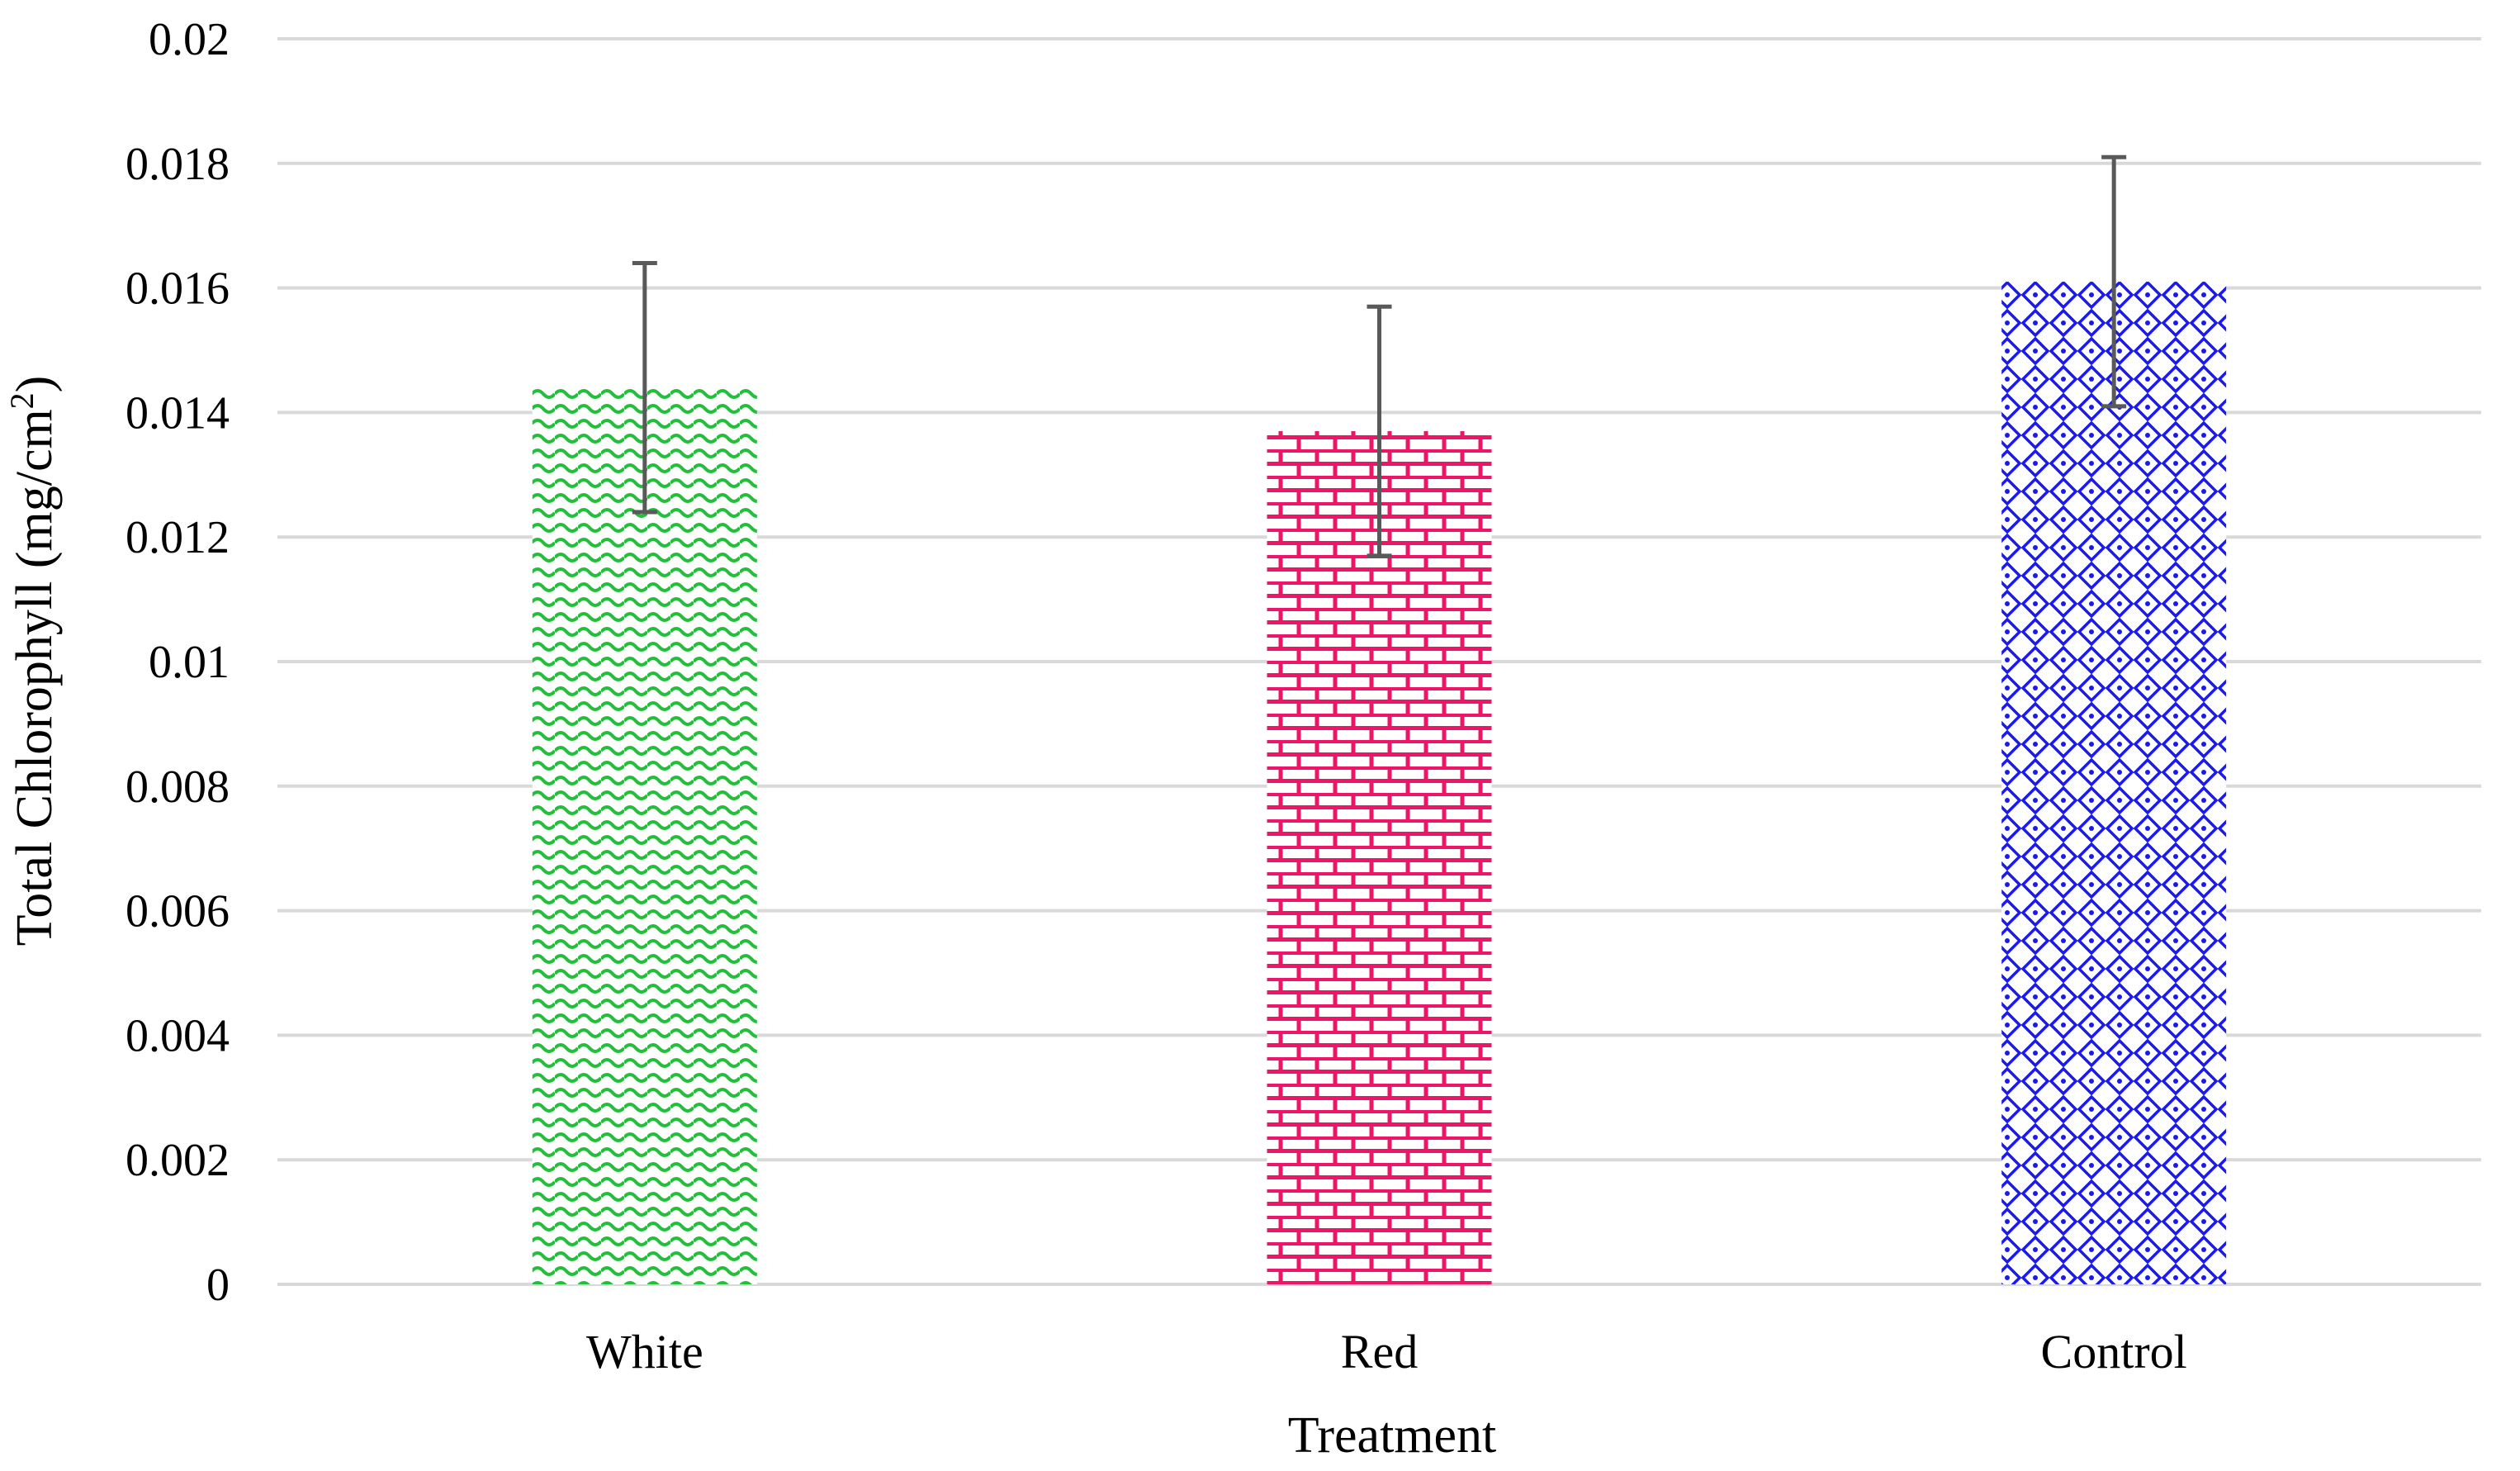  What do you see at coordinates (178, 1035) in the screenshot?
I see `y-tick-label: 0.004` at bounding box center [178, 1035].